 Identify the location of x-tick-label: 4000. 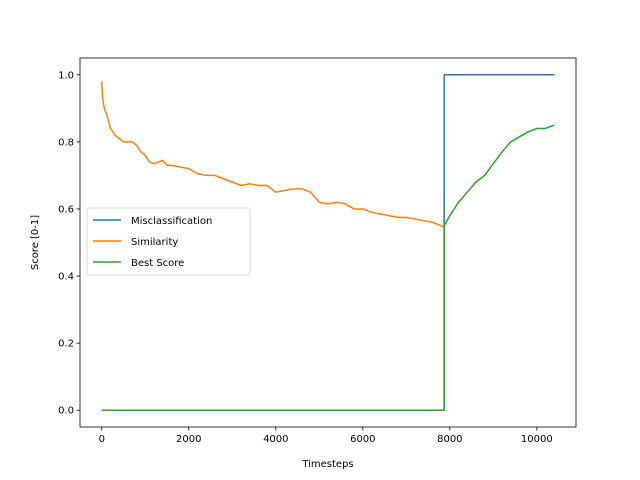
(275, 439).